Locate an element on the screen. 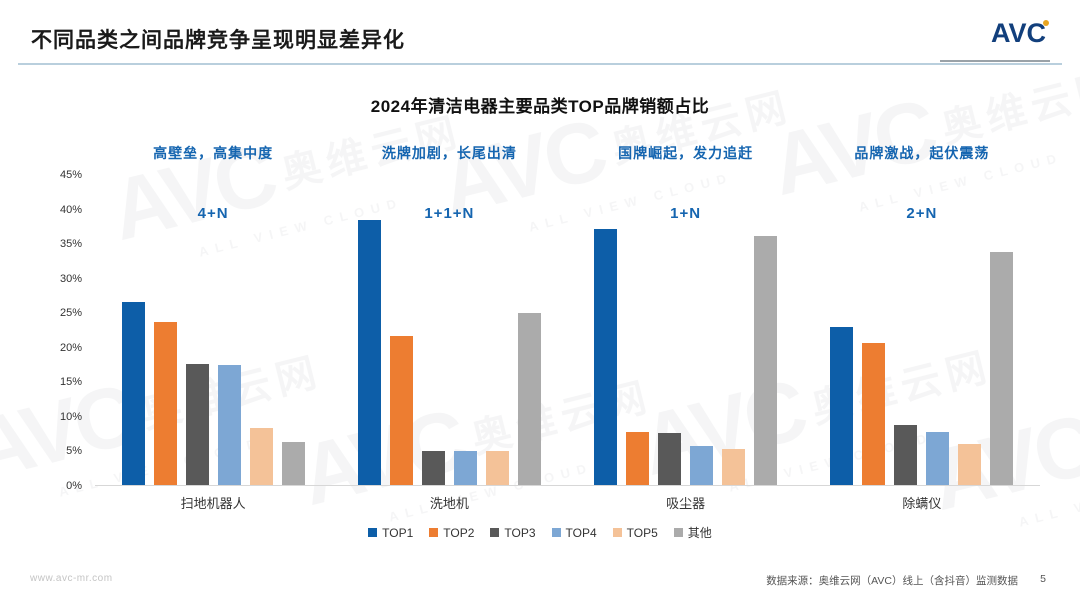 Image resolution: width=1080 pixels, height=608 pixels. y-axis-tick: 35% is located at coordinates (70, 244).